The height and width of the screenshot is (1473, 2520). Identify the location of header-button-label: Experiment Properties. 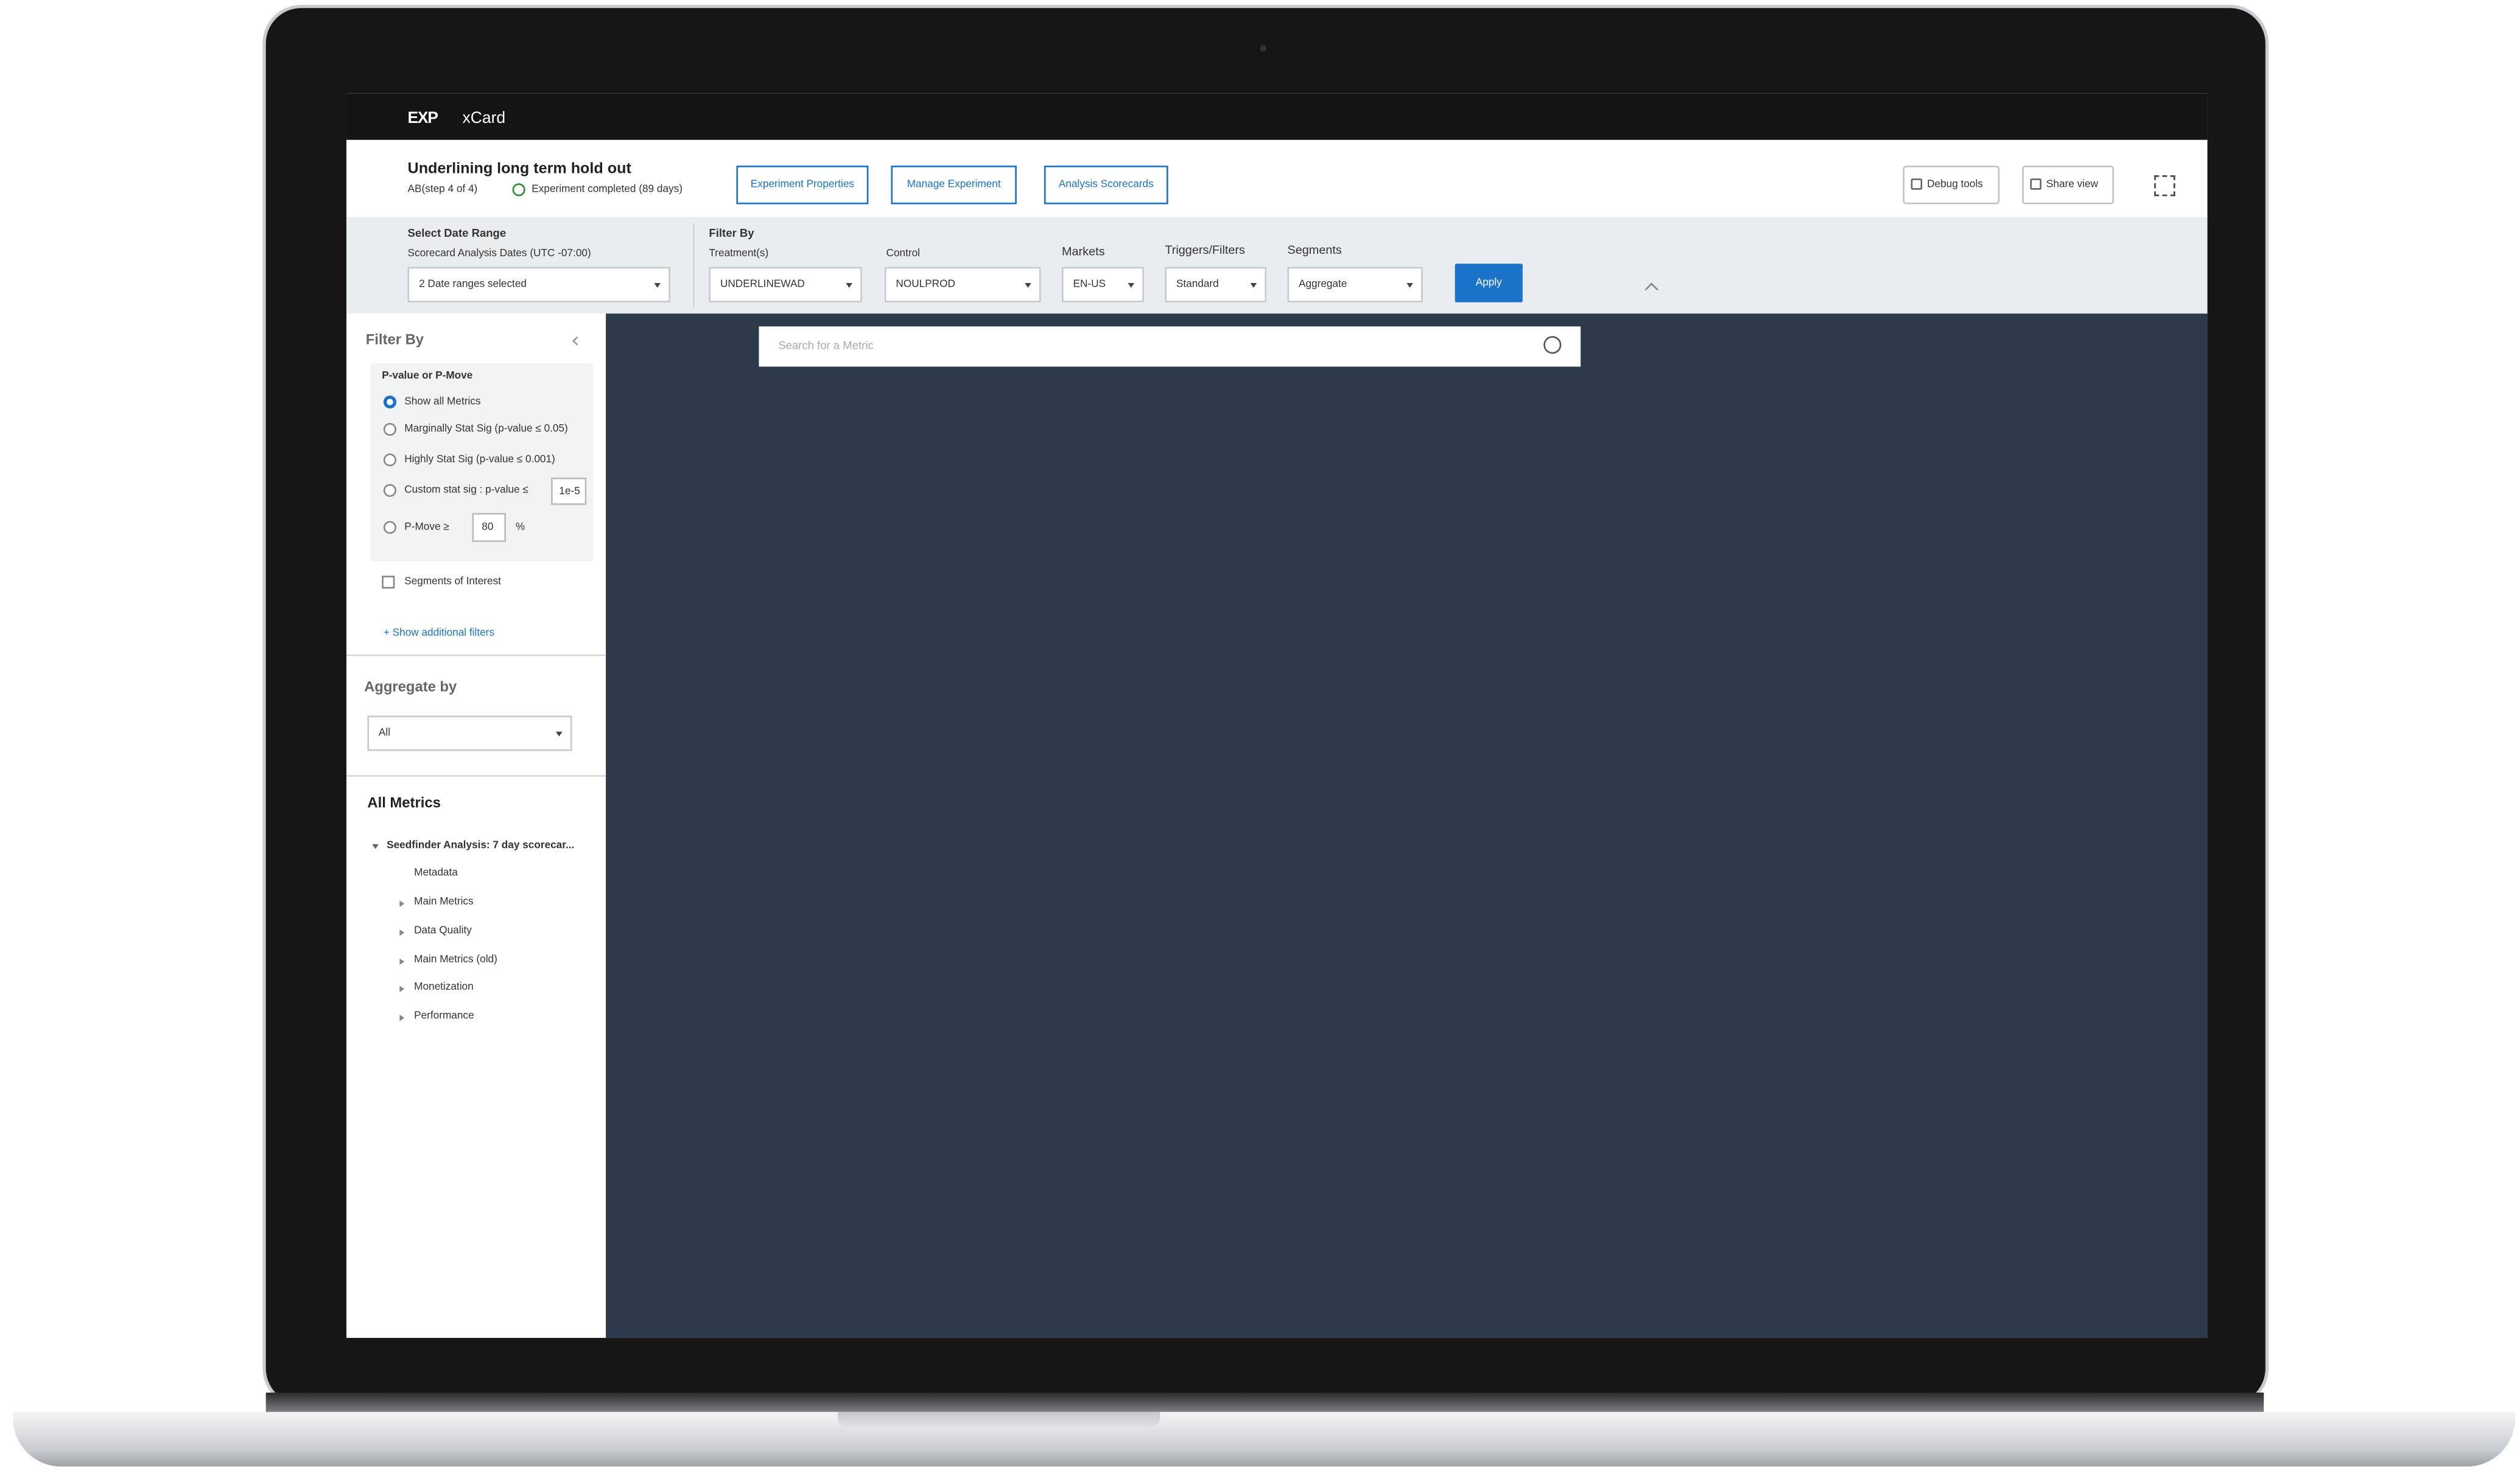
(803, 185).